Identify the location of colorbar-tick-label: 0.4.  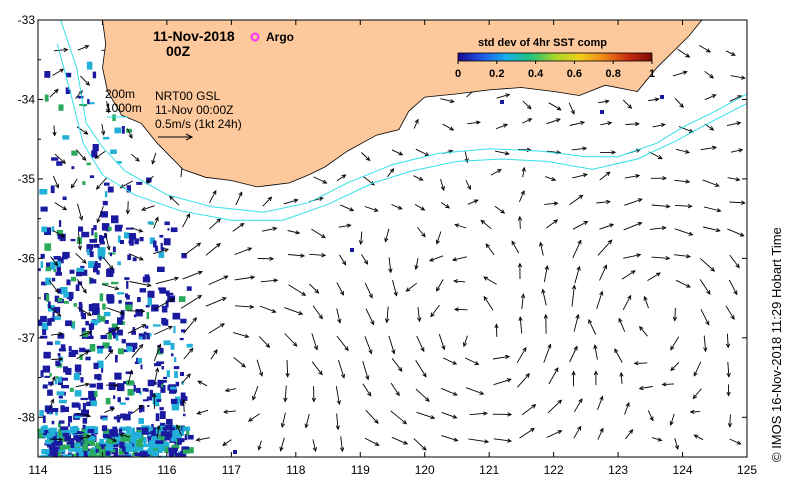
(536, 74).